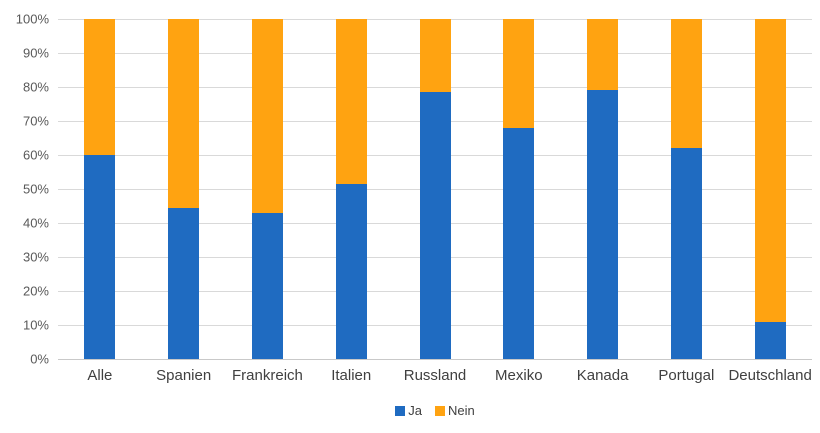  I want to click on bar-russland, so click(435, 189).